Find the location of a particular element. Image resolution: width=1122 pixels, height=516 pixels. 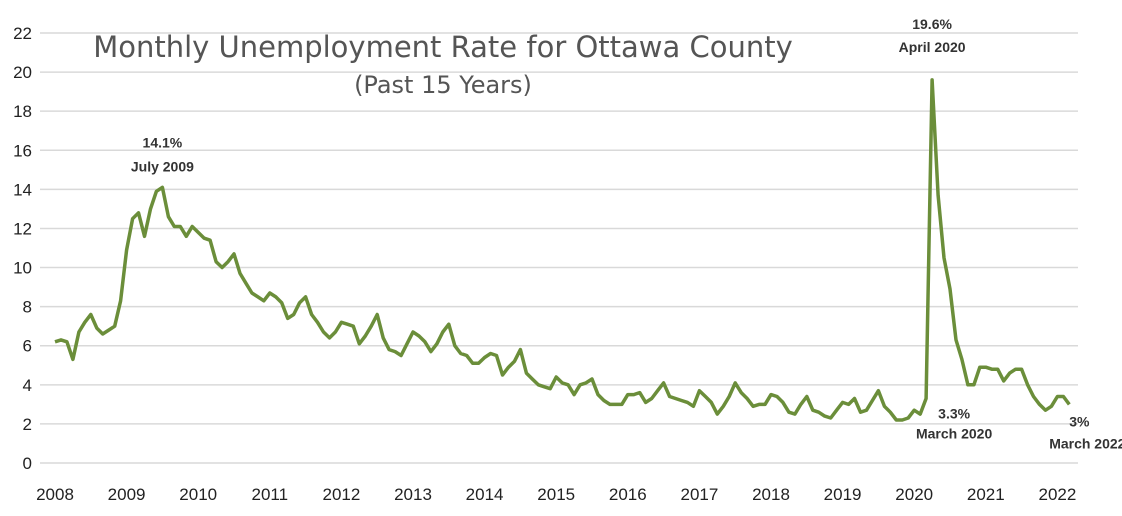

y-tick-label: 0 is located at coordinates (27, 463).